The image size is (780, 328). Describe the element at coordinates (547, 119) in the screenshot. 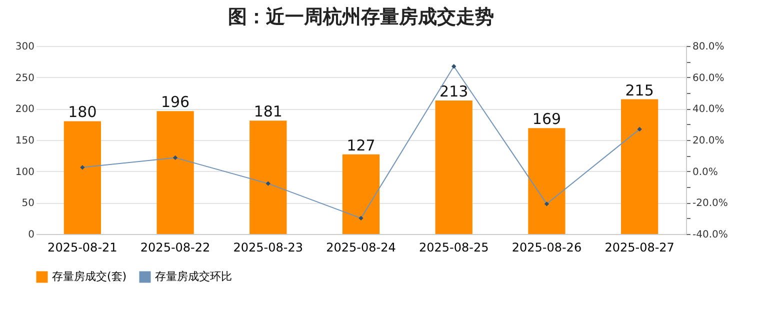

I see `data-label: 169` at that location.